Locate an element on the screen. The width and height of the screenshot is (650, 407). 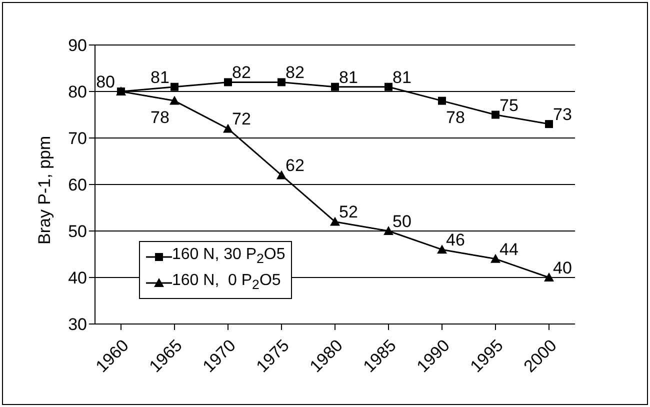
y-axis-title: Bray P-1, ppm is located at coordinates (44, 190).